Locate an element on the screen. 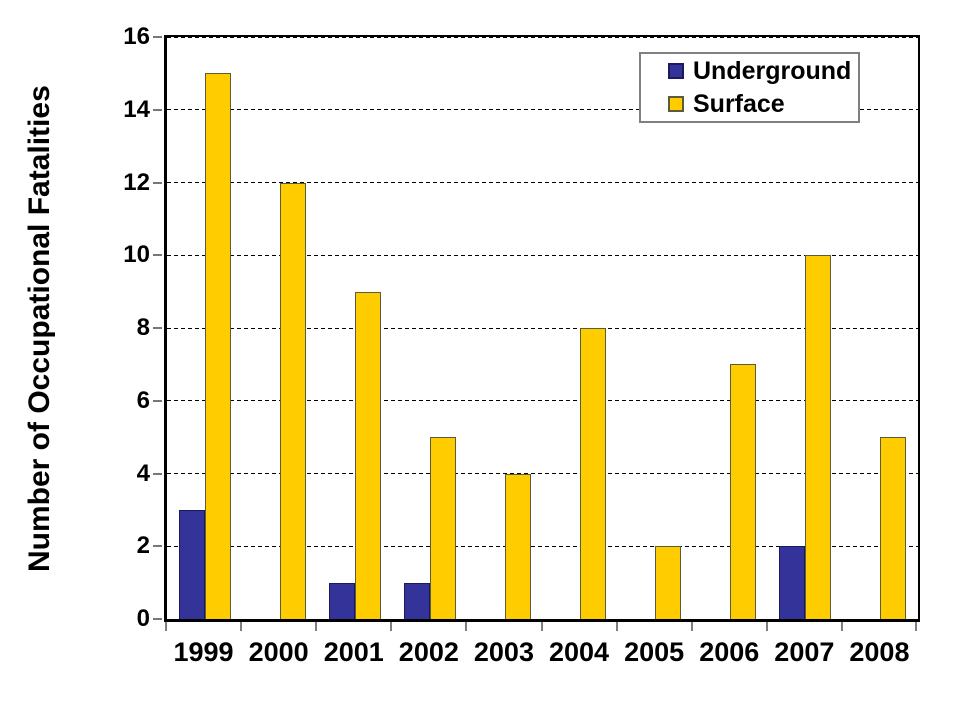 This screenshot has height=720, width=960. y-tick-label-0: 0 is located at coordinates (143, 618).